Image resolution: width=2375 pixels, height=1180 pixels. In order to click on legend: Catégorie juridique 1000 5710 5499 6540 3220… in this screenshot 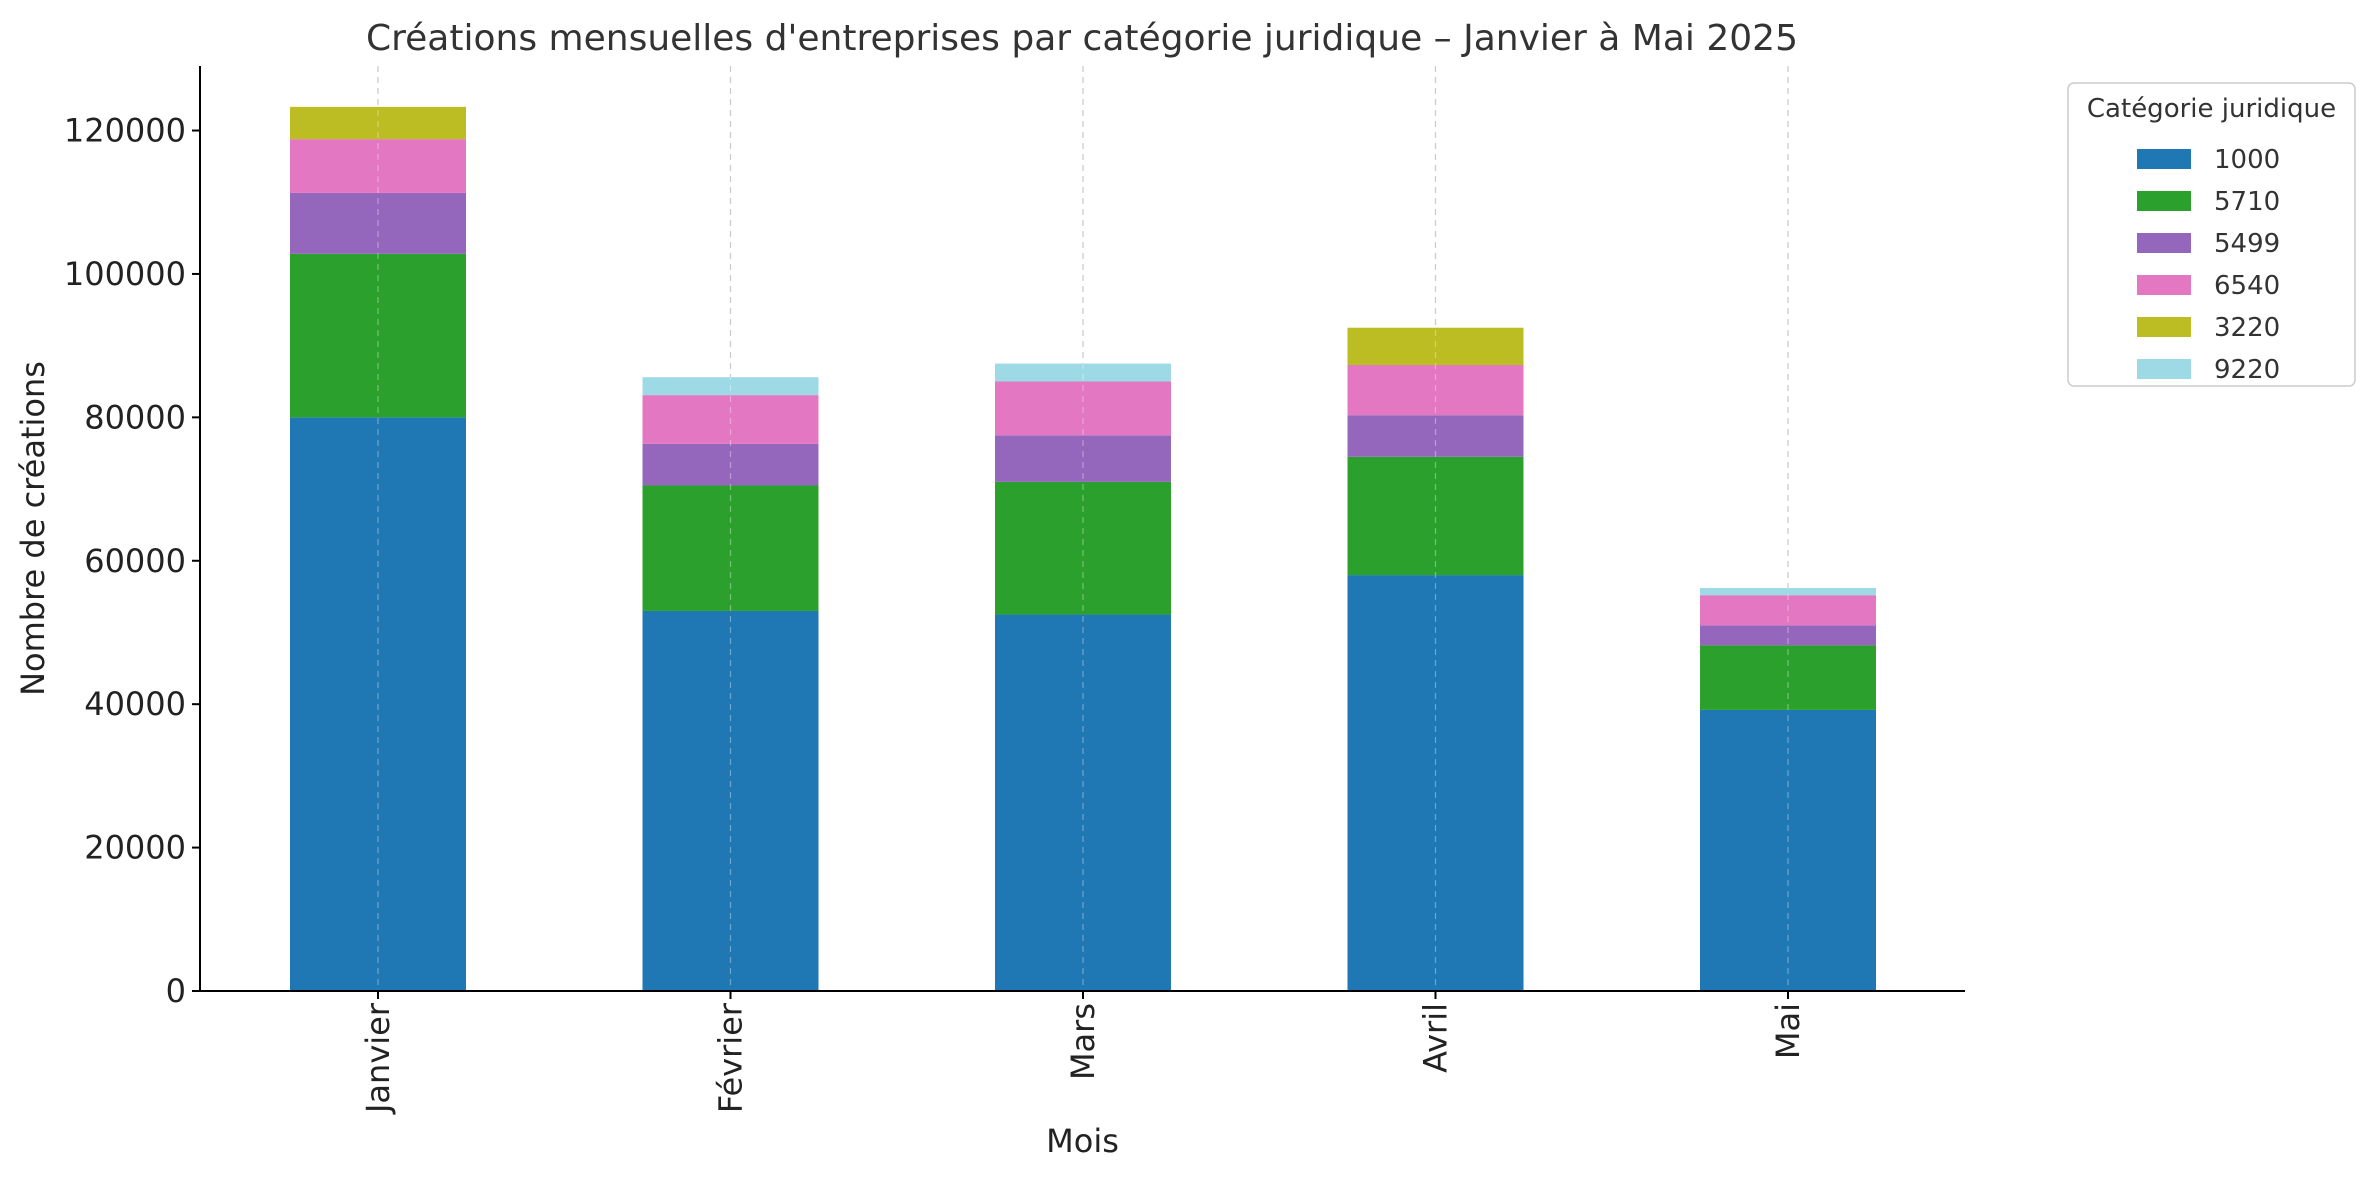, I will do `click(2211, 234)`.